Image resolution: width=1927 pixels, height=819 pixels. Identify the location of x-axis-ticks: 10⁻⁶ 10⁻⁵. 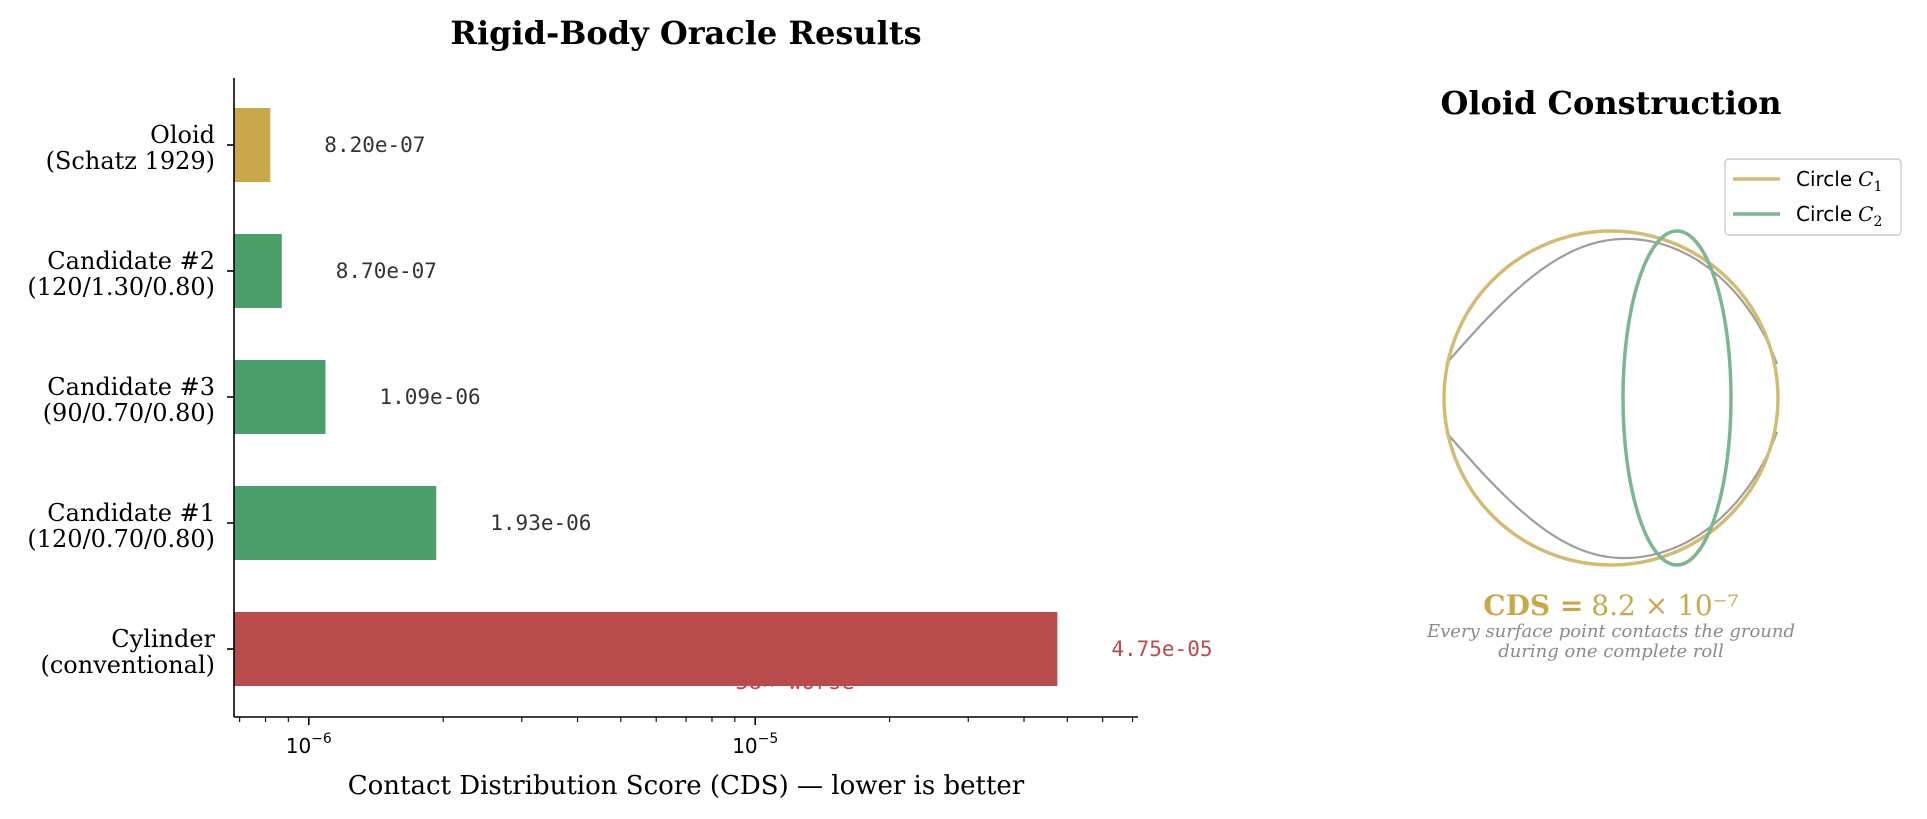
(686, 737).